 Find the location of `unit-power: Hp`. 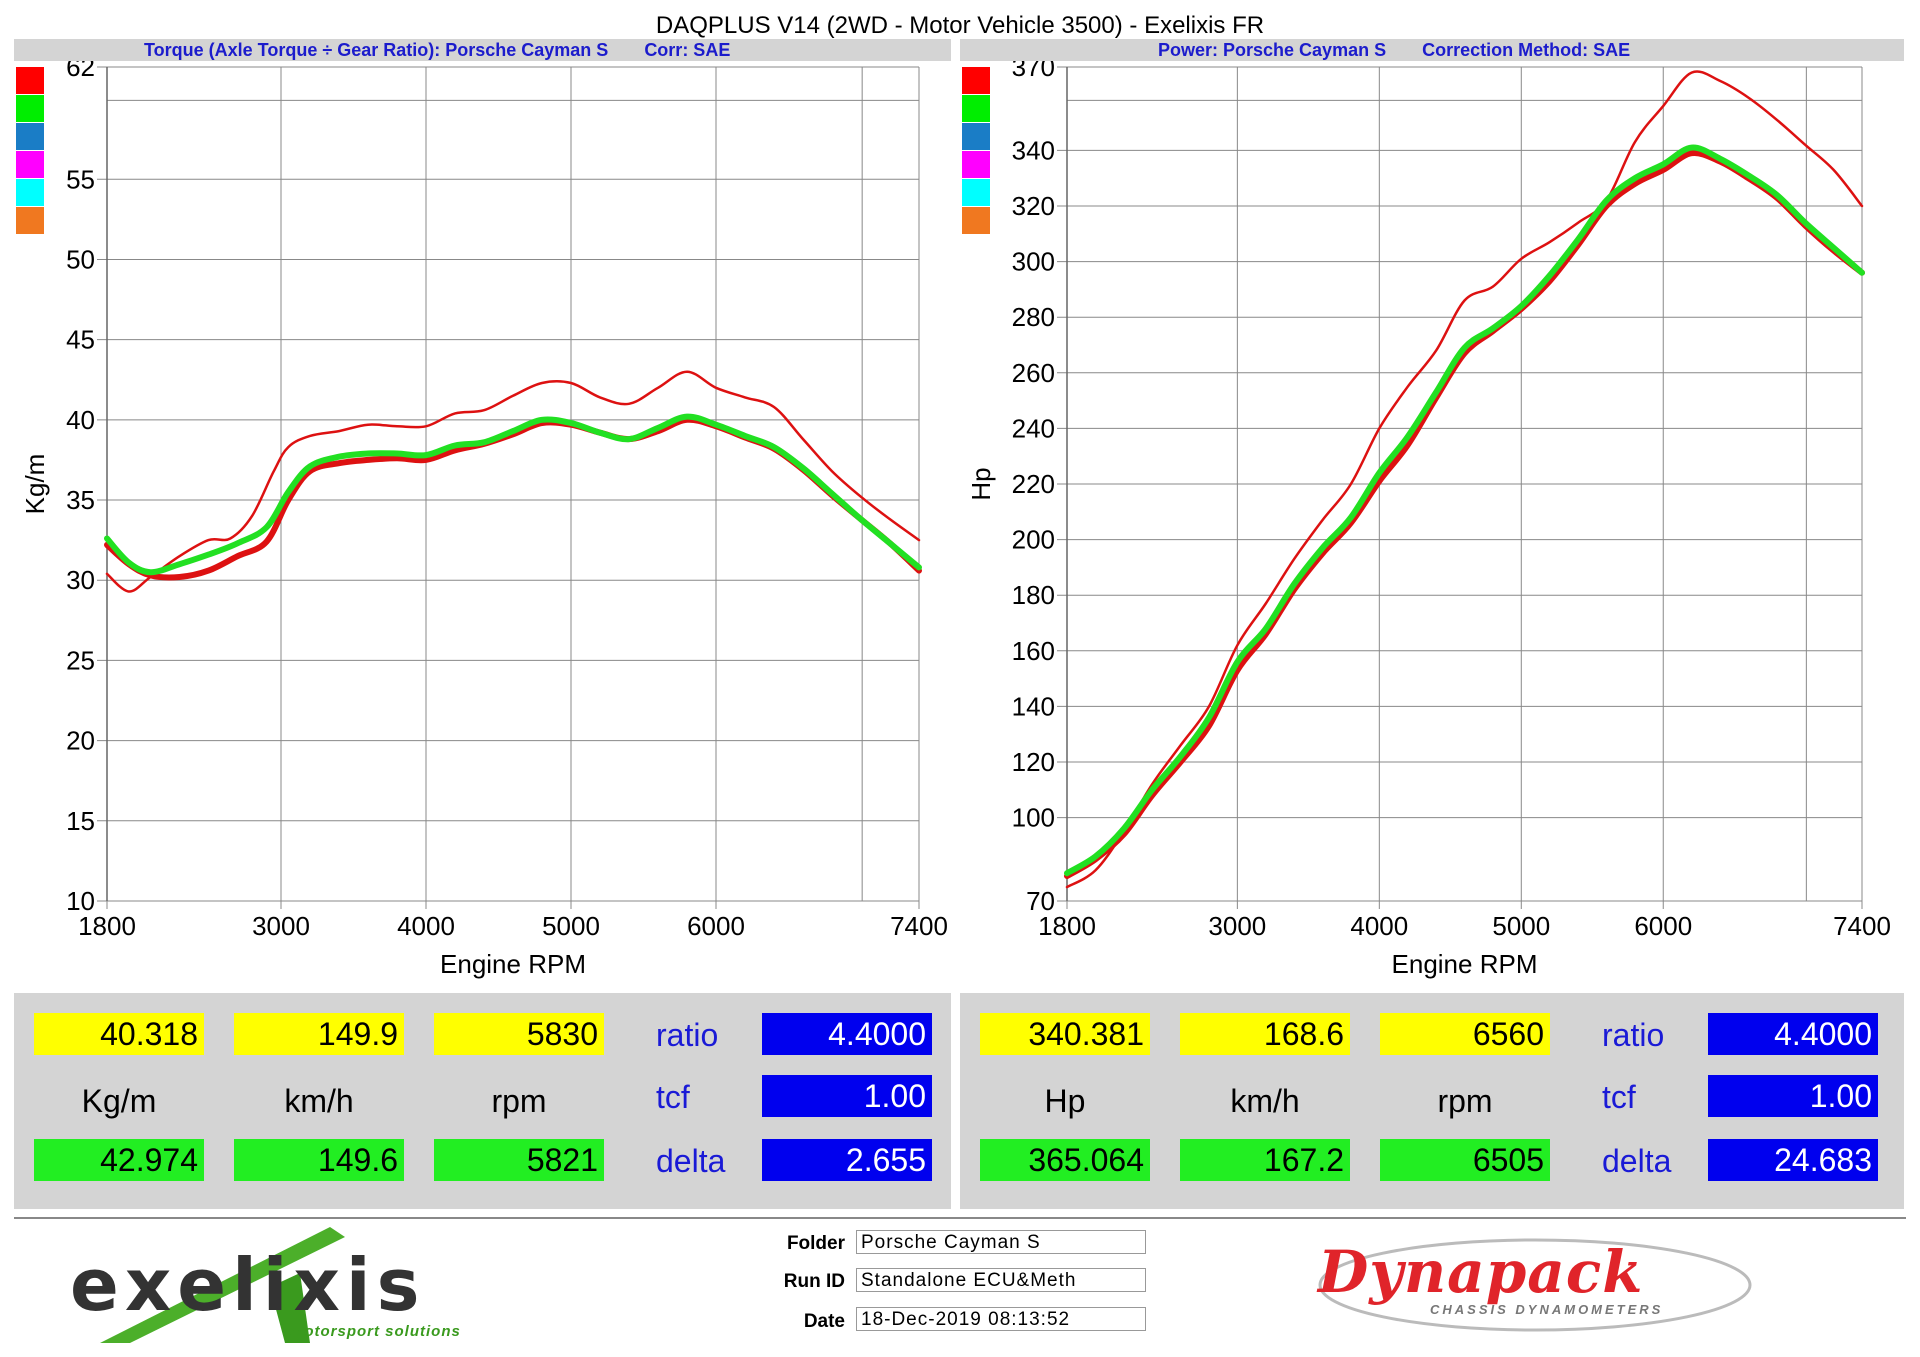

unit-power: Hp is located at coordinates (1065, 1101).